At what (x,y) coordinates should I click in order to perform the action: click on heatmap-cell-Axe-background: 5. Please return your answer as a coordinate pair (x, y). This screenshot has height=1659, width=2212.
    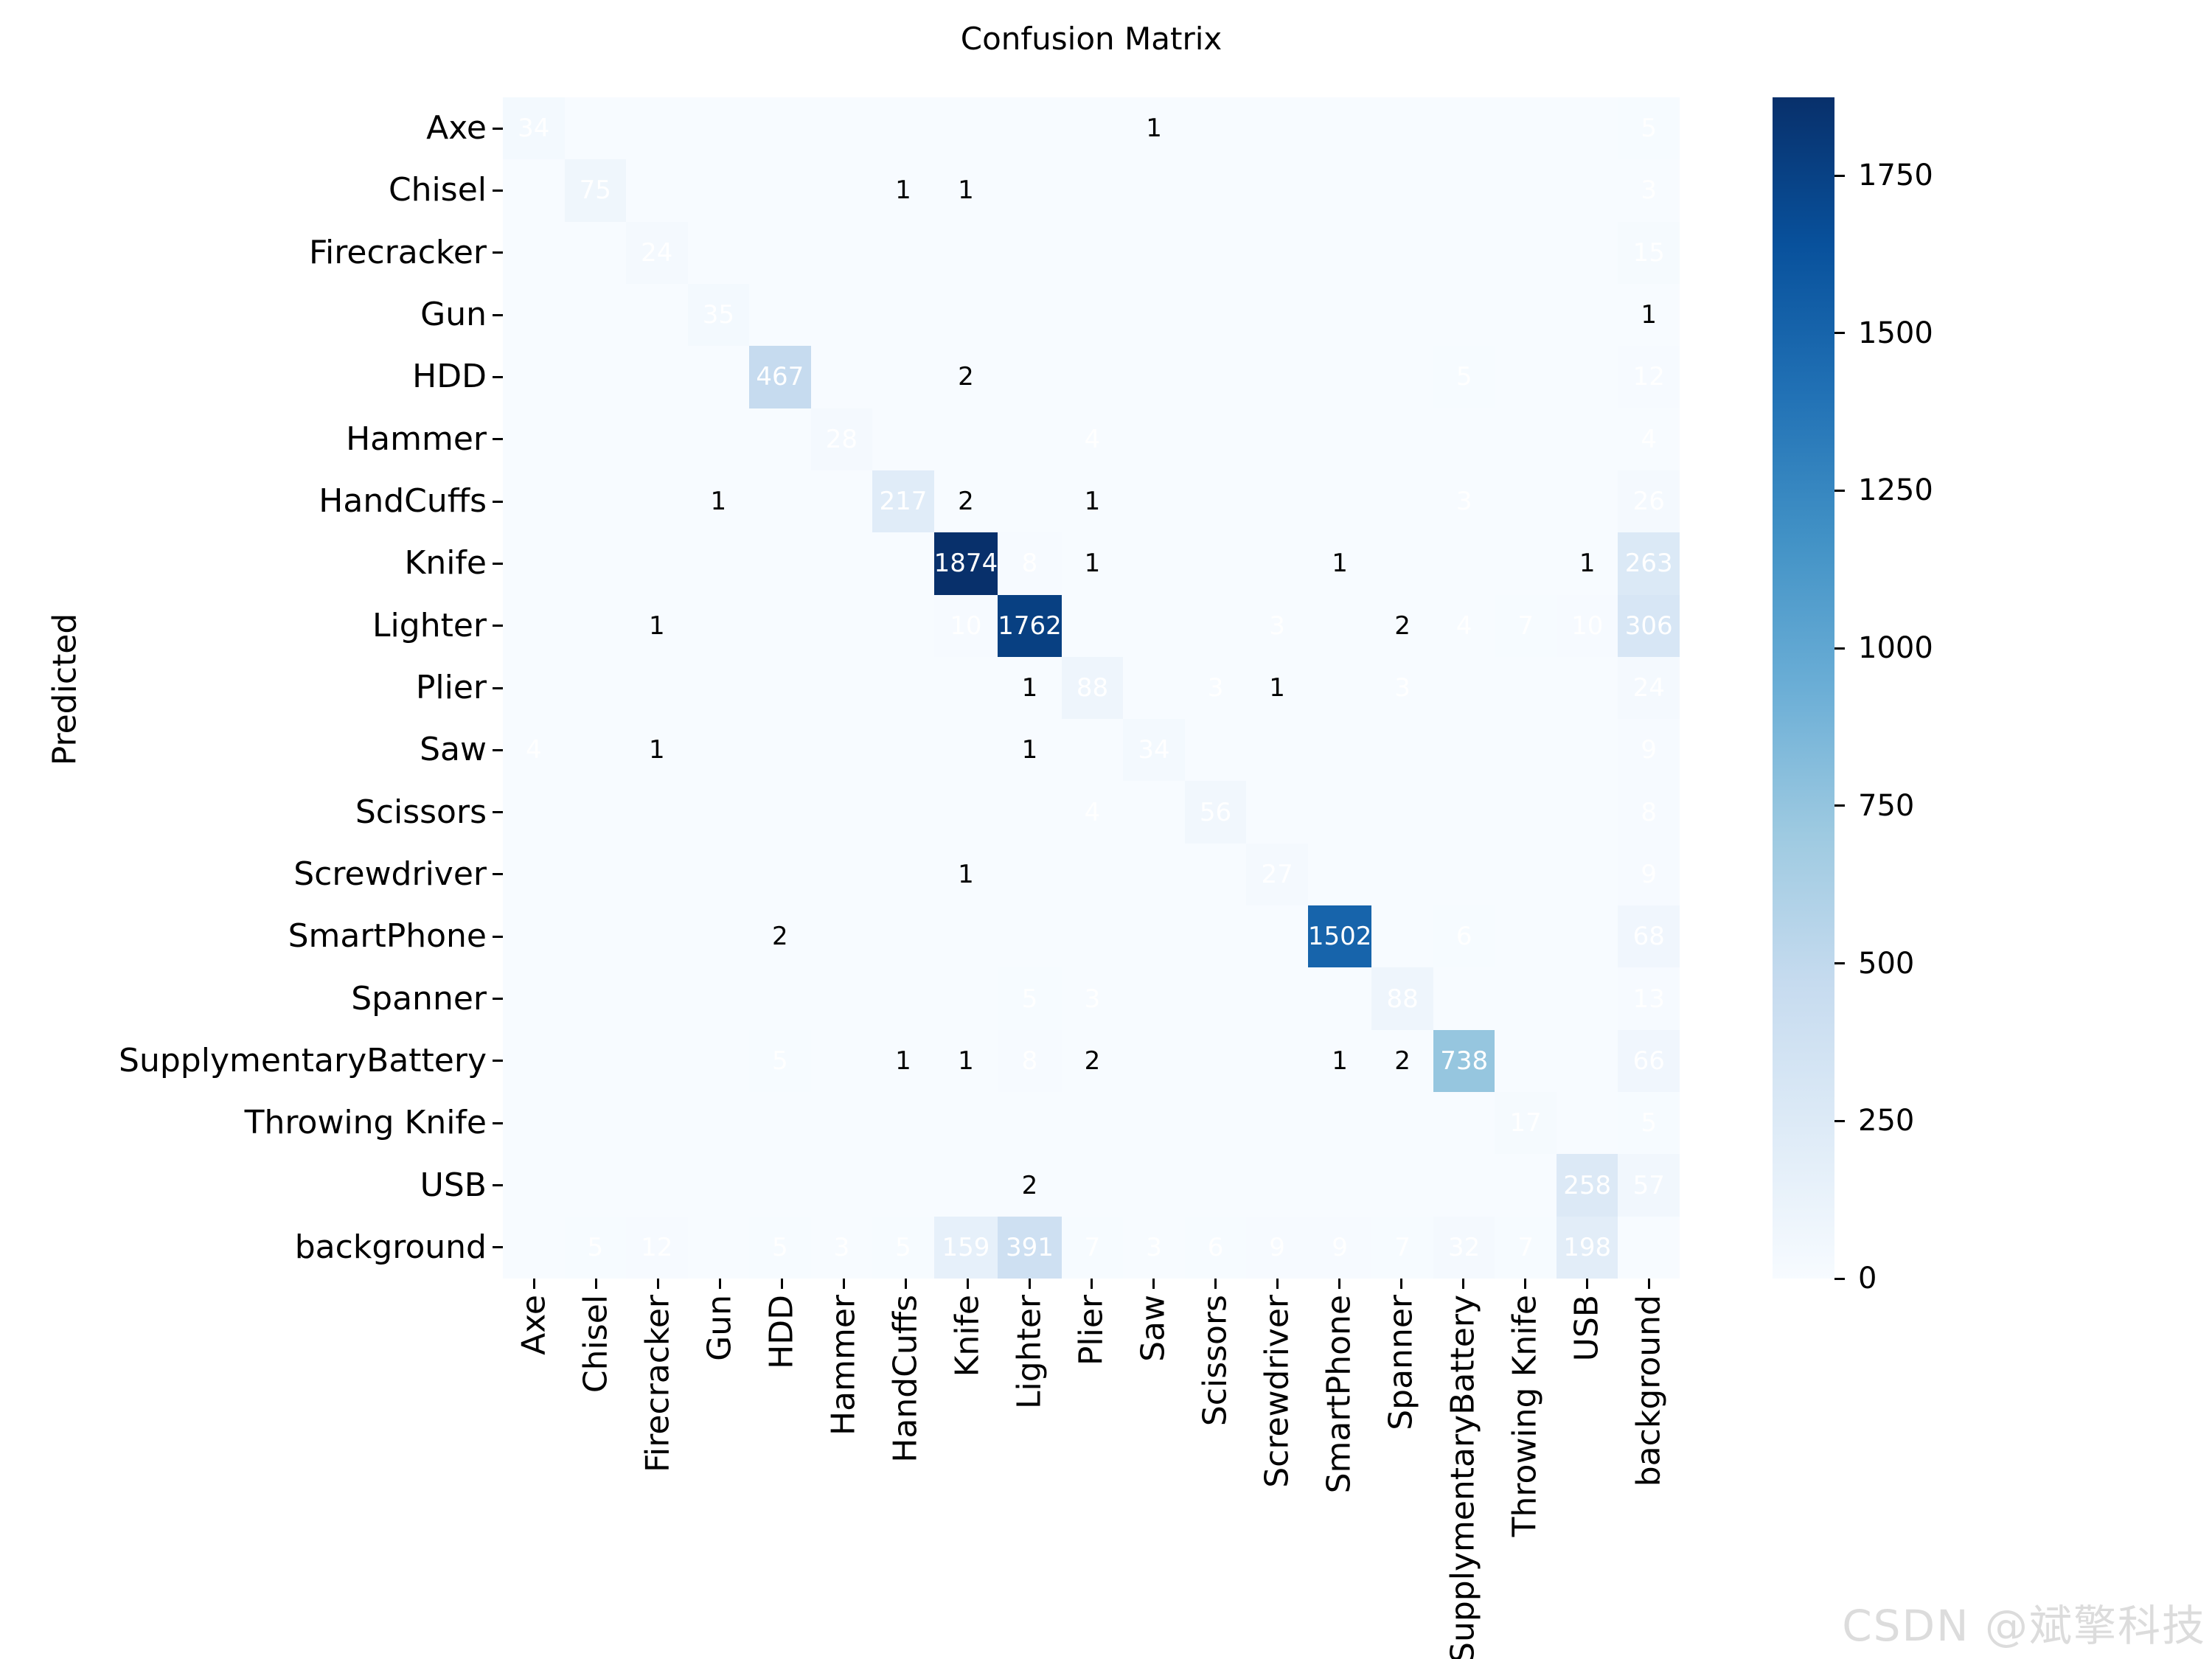
    Looking at the image, I should click on (1649, 128).